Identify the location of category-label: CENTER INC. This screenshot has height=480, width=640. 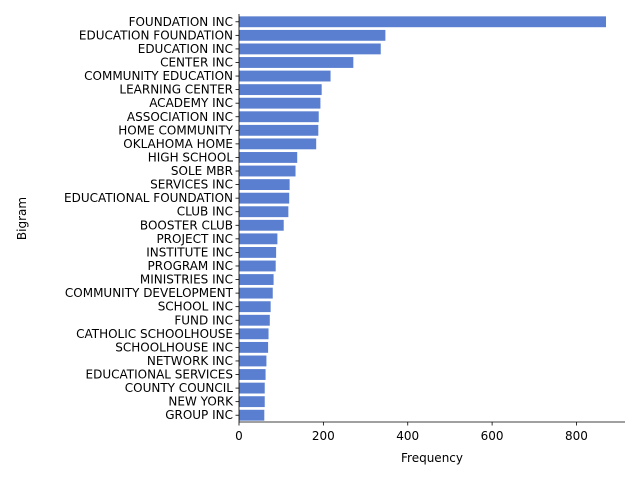
(196, 62).